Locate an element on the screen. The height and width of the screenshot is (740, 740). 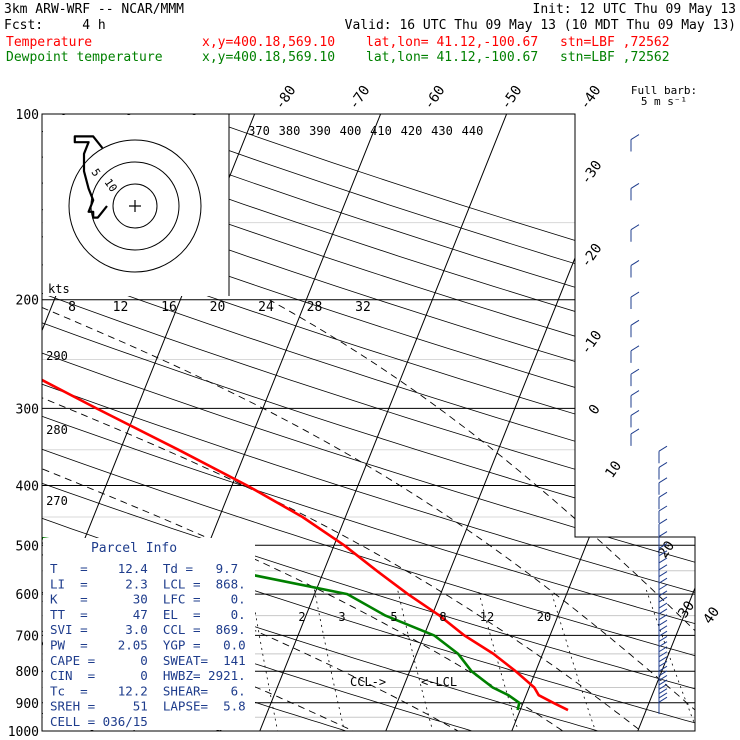
parcel-info-row: SVI = 3.0 CCL = 869. is located at coordinates (148, 629).